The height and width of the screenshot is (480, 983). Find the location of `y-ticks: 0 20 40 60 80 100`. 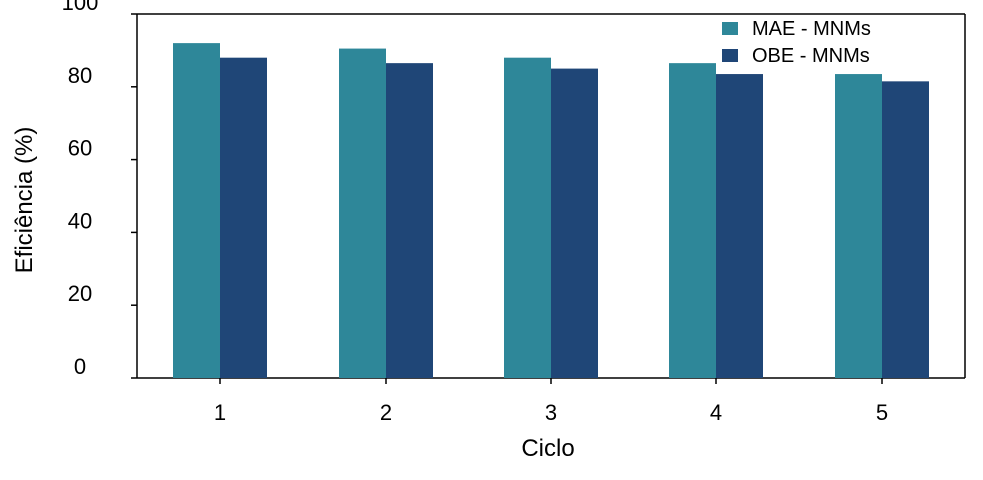

y-ticks: 0 20 40 60 80 100 is located at coordinates (99, 189).